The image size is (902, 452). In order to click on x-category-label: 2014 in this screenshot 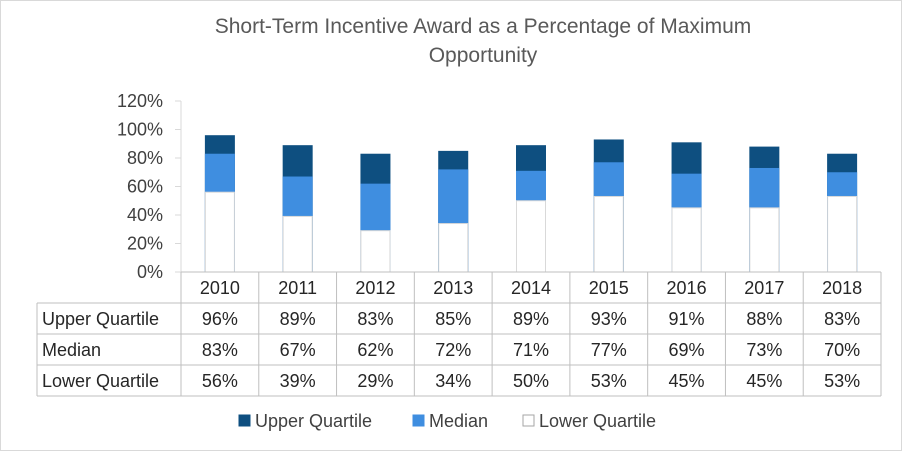, I will do `click(531, 288)`.